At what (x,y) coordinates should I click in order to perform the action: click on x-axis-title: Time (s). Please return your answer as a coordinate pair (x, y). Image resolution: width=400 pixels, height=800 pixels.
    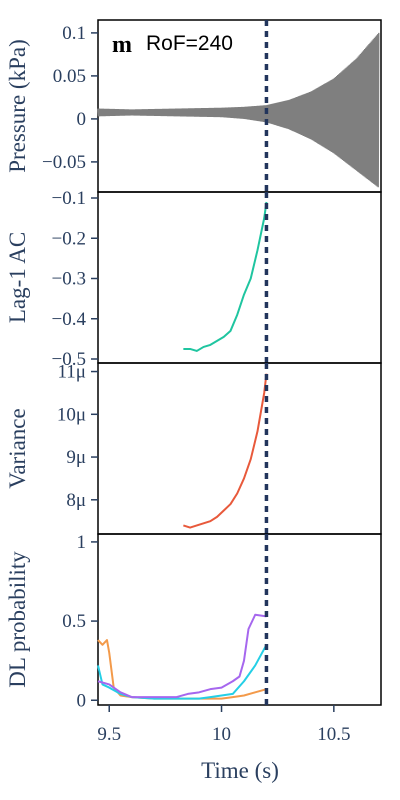
    Looking at the image, I should click on (240, 770).